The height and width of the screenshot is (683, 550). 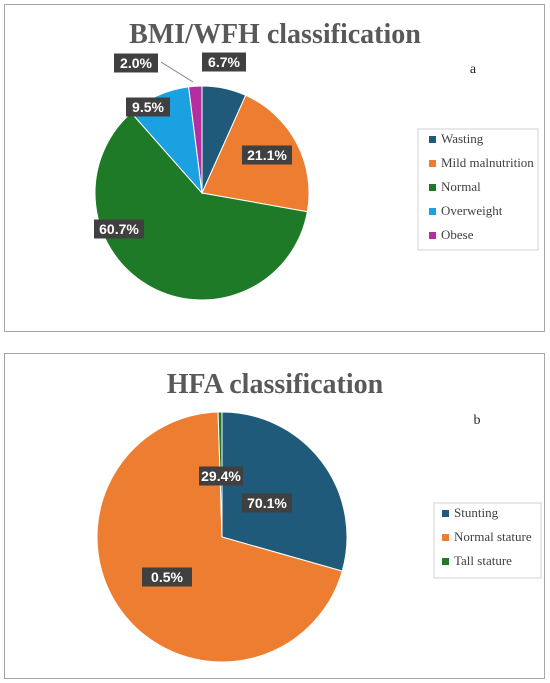 I want to click on data-label-text: 0.5%, so click(x=167, y=577).